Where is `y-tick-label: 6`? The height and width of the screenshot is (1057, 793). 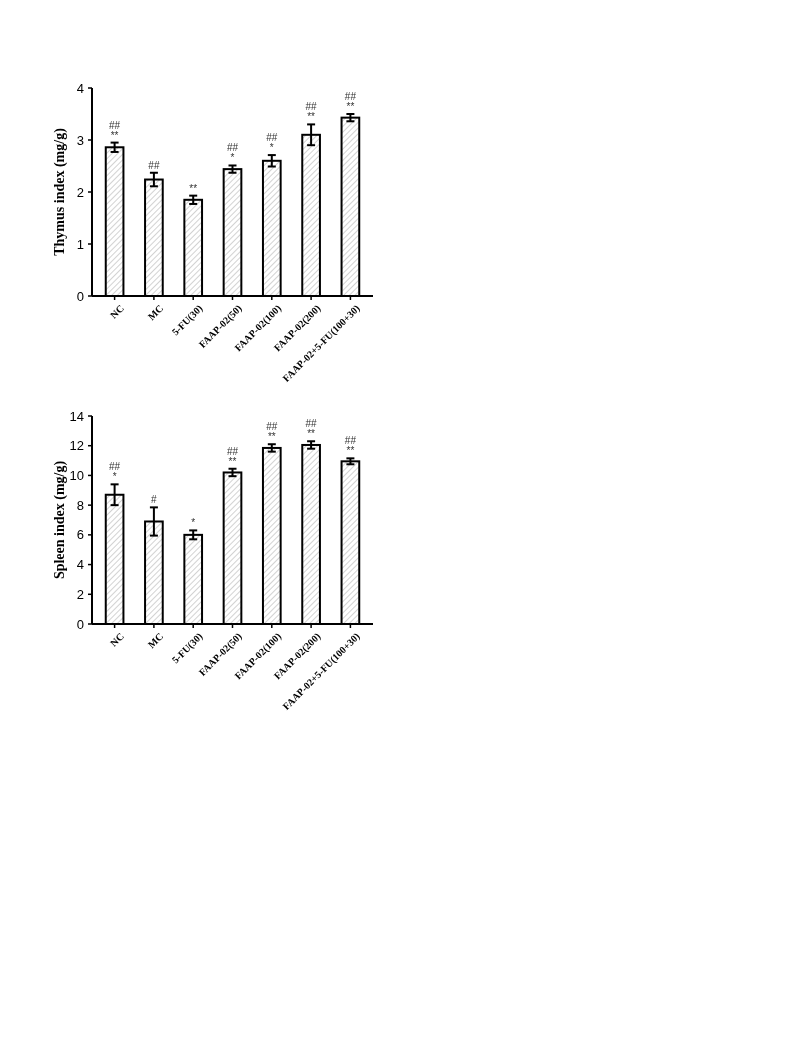
y-tick-label: 6 is located at coordinates (80, 535).